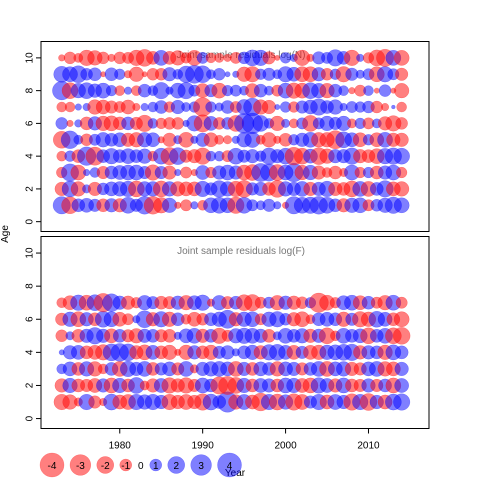 The width and height of the screenshot is (480, 480). What do you see at coordinates (178, 123) in the screenshot?
I see `bubble-n-age6-1987` at bounding box center [178, 123].